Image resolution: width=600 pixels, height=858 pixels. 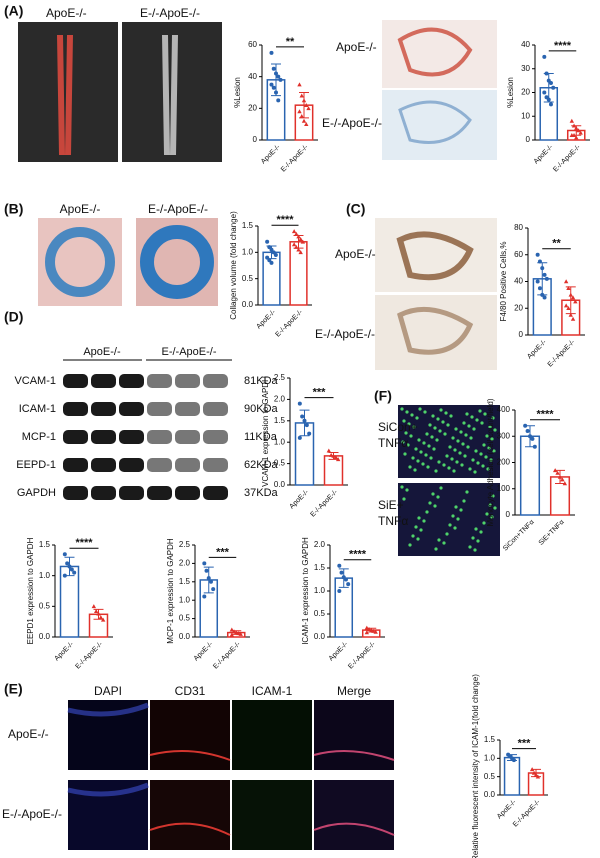 What do you see at coordinates (39, 437) in the screenshot?
I see `protein-label: MCP-1` at bounding box center [39, 437].